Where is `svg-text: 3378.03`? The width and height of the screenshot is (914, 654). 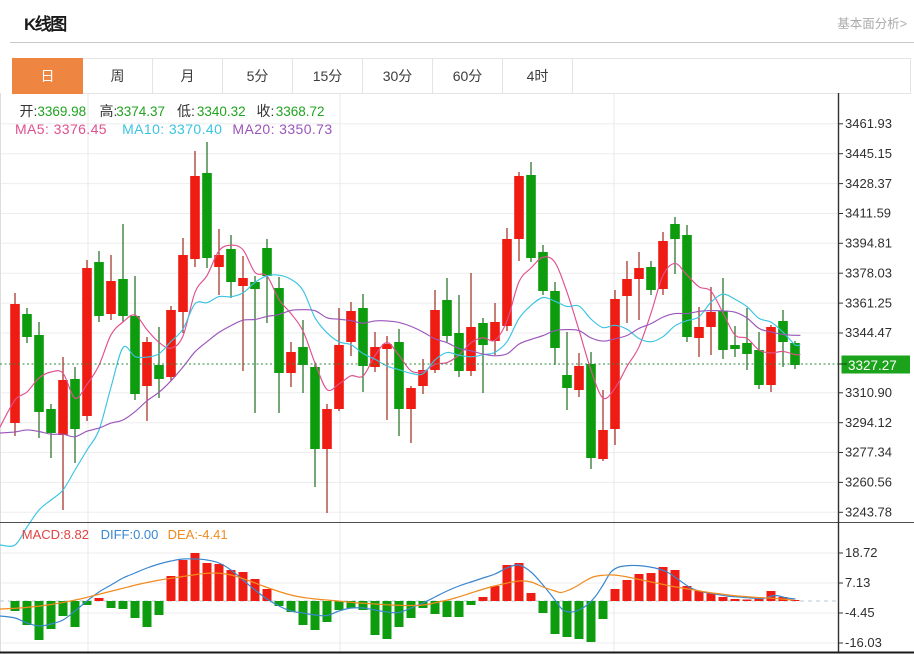 svg-text: 3378.03 is located at coordinates (868, 272).